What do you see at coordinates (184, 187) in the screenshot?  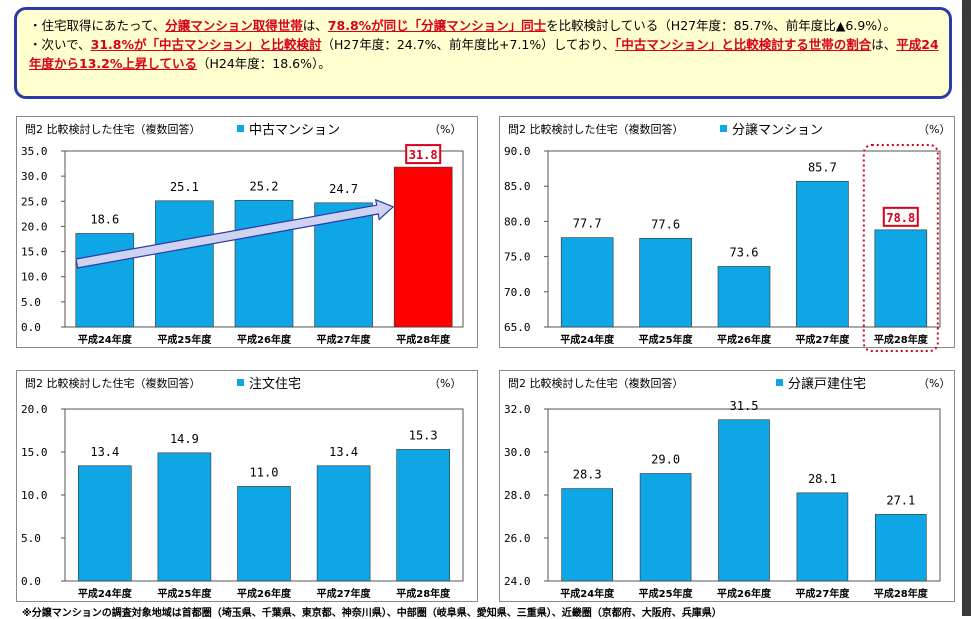 I see `data-label: 25.1` at bounding box center [184, 187].